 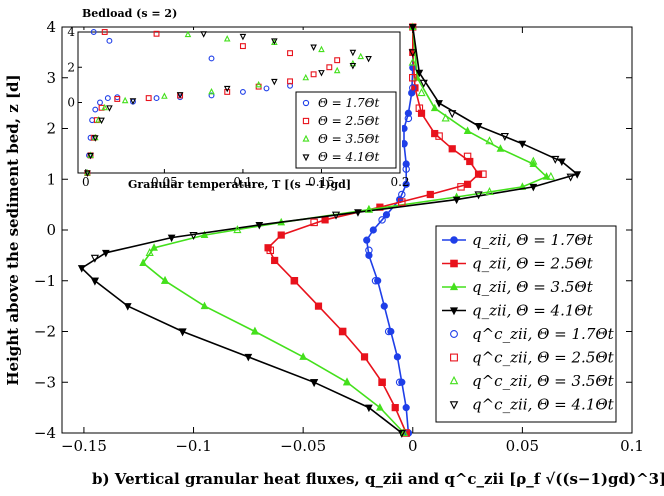 What do you see at coordinates (45, 382) in the screenshot?
I see `y-tick-label: −3` at bounding box center [45, 382].